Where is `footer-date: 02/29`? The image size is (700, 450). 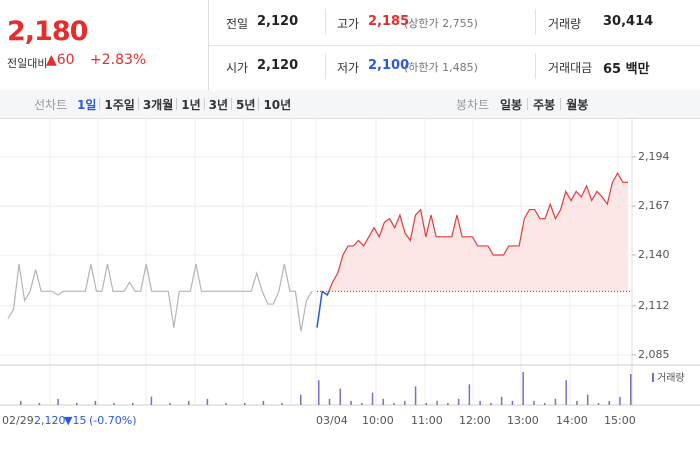 footer-date: 02/29 is located at coordinates (18, 420).